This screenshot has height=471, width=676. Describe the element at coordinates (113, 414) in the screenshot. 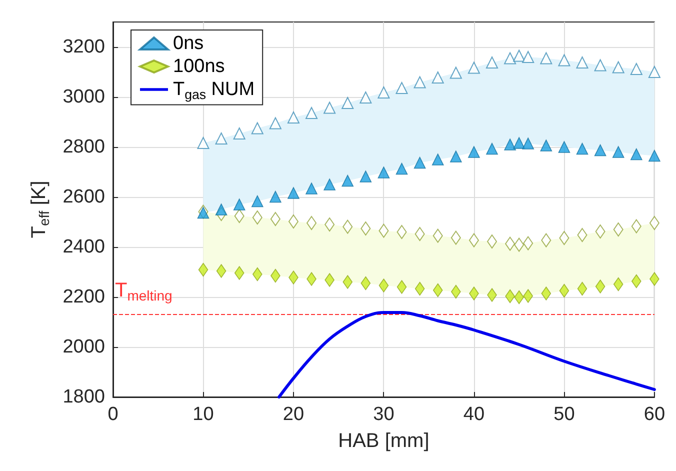

I see `x-tick-label: 0` at that location.